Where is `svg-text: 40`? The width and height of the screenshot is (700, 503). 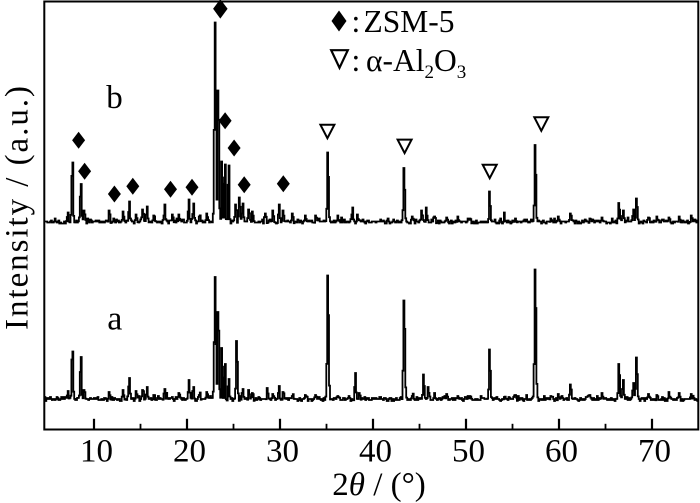 svg-text: 40 is located at coordinates (375, 452).